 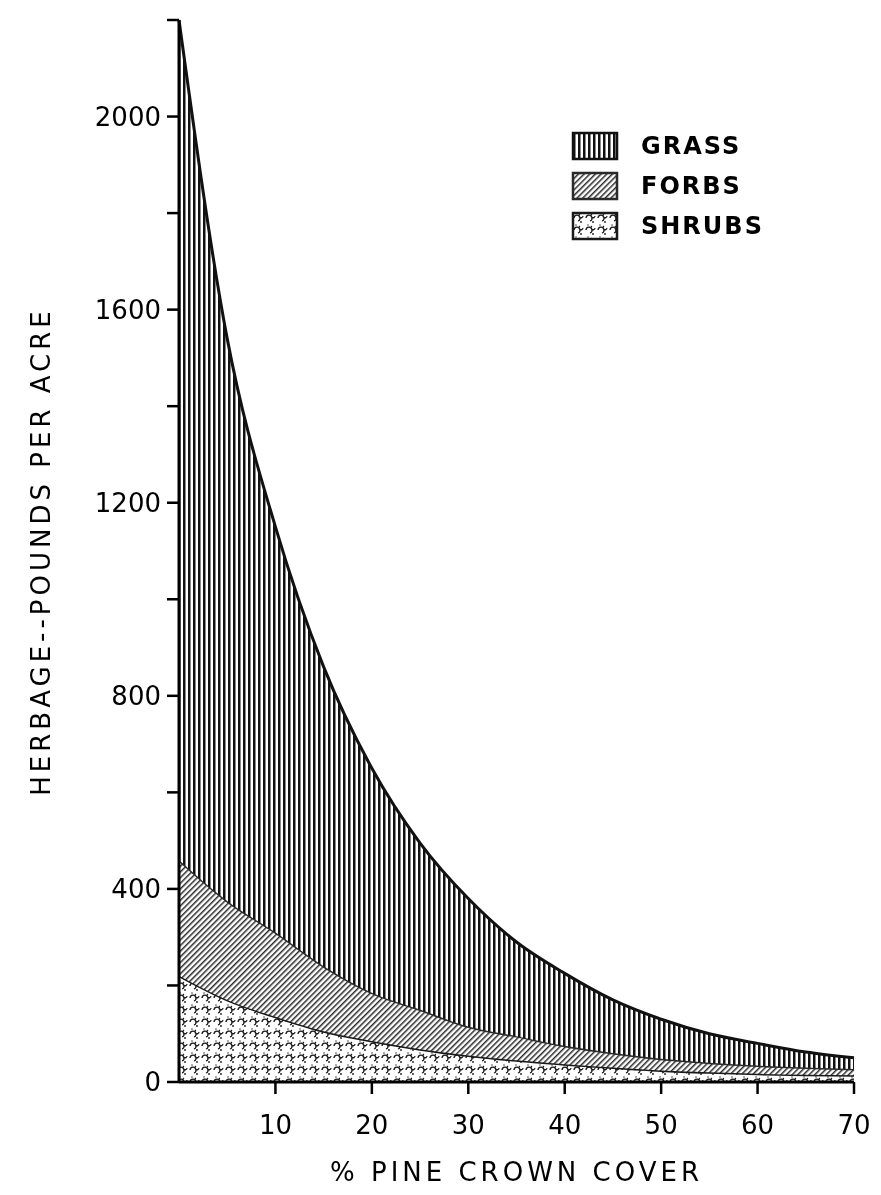 What do you see at coordinates (152, 1082) in the screenshot?
I see `y-tick-label: 0` at bounding box center [152, 1082].